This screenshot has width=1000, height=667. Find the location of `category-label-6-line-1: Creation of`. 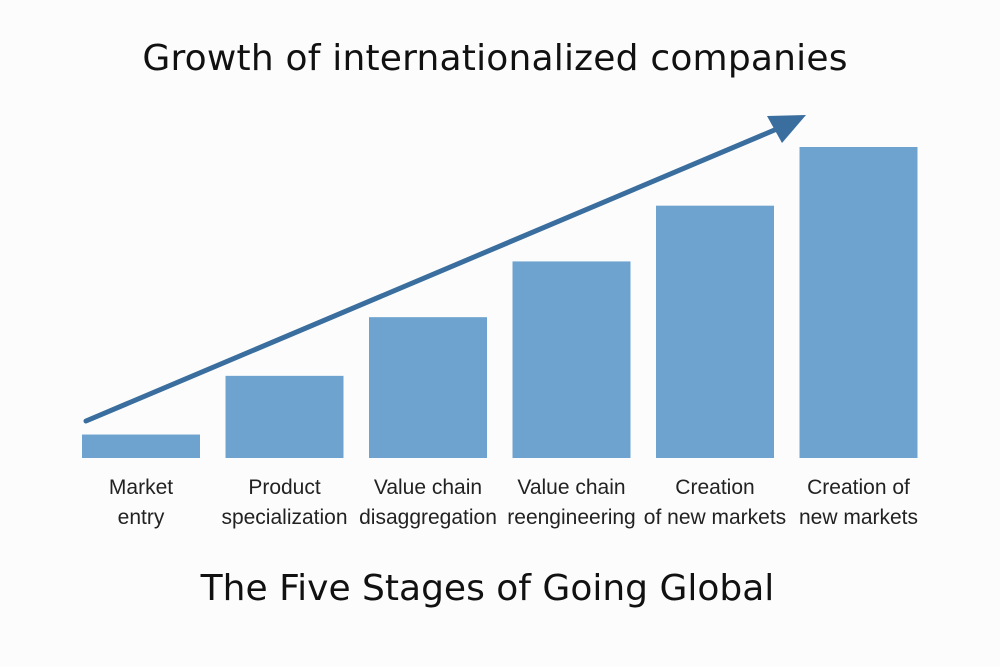

category-label-6-line-1: Creation of is located at coordinates (858, 487).